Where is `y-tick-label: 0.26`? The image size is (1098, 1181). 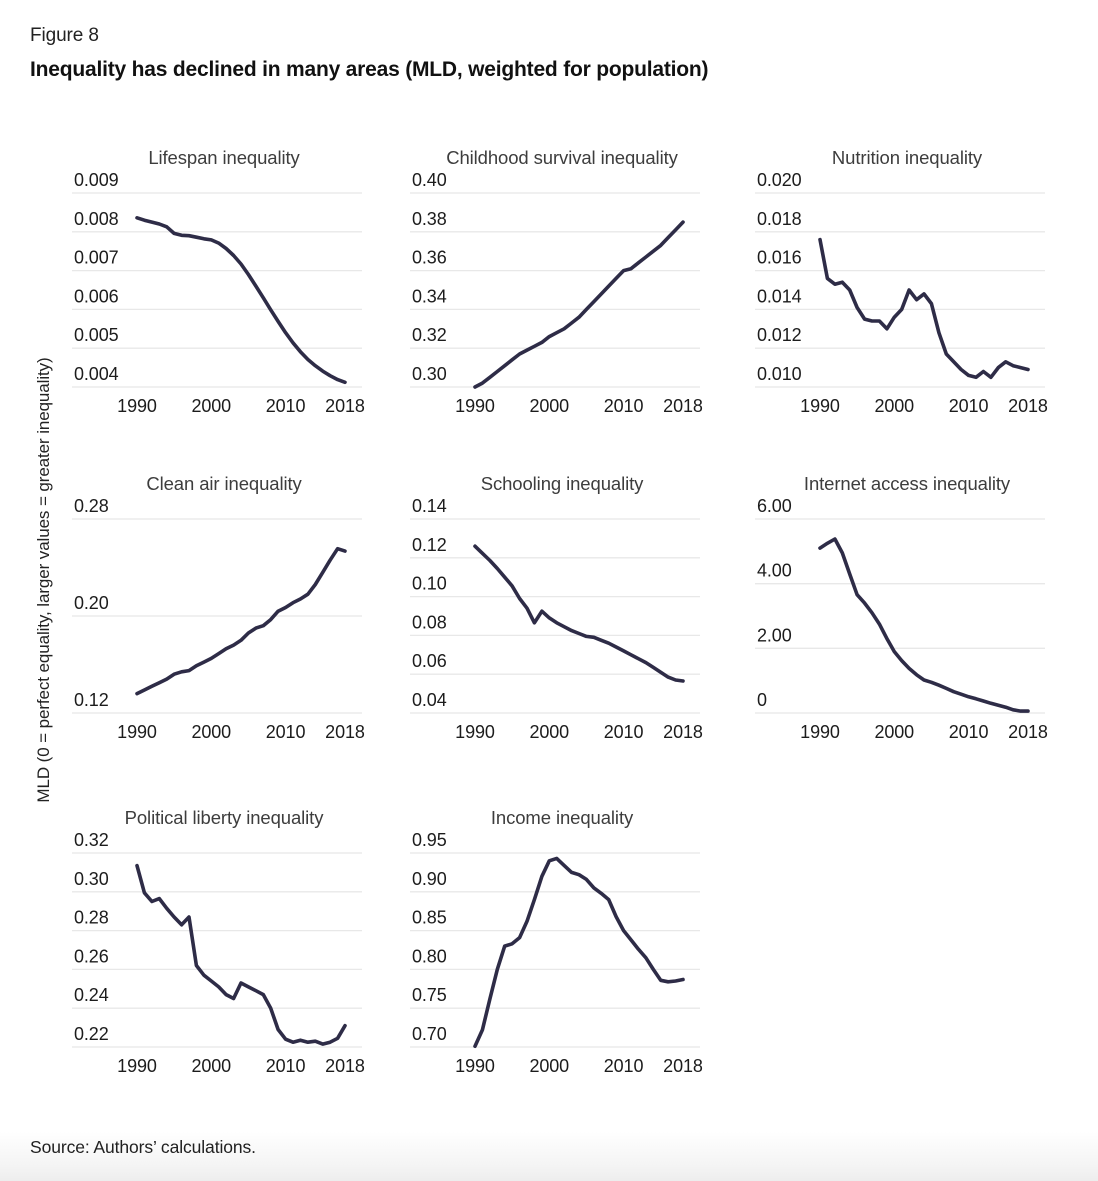 y-tick-label: 0.26 is located at coordinates (91, 956).